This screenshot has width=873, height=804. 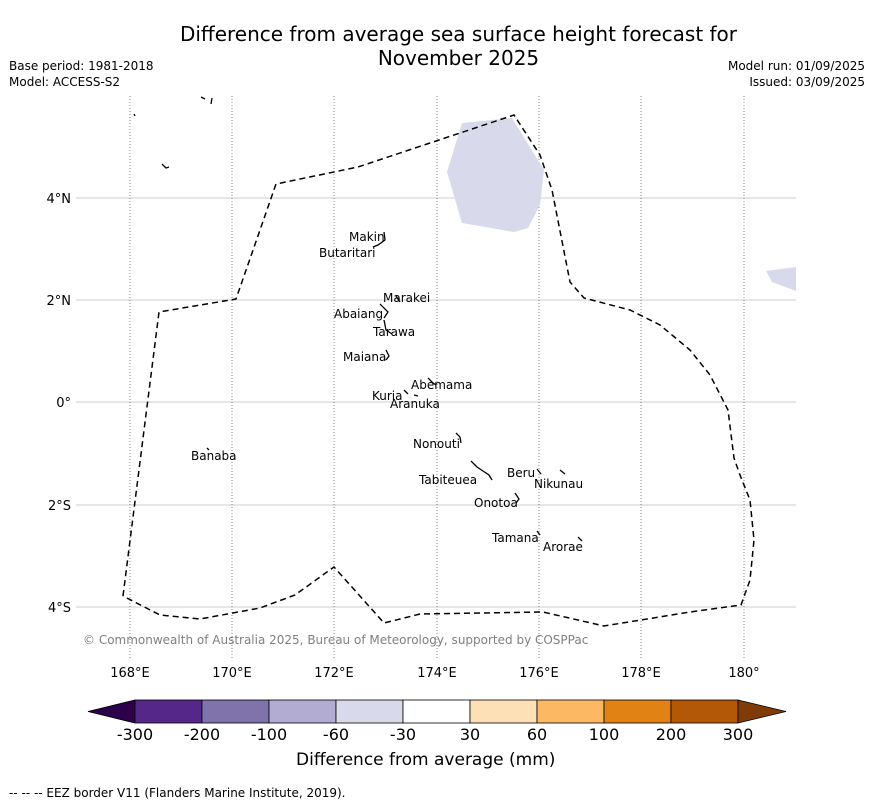 I want to click on island-label-tamana: Tamana, so click(x=515, y=538).